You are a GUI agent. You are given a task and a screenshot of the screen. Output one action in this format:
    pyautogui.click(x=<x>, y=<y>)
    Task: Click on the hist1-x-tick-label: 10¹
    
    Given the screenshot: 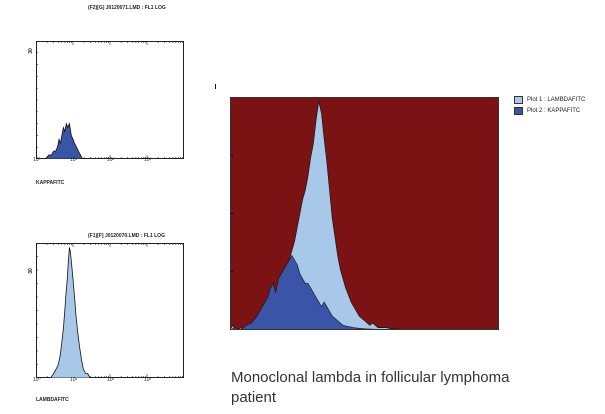 What is the action you would take?
    pyautogui.click(x=74, y=160)
    